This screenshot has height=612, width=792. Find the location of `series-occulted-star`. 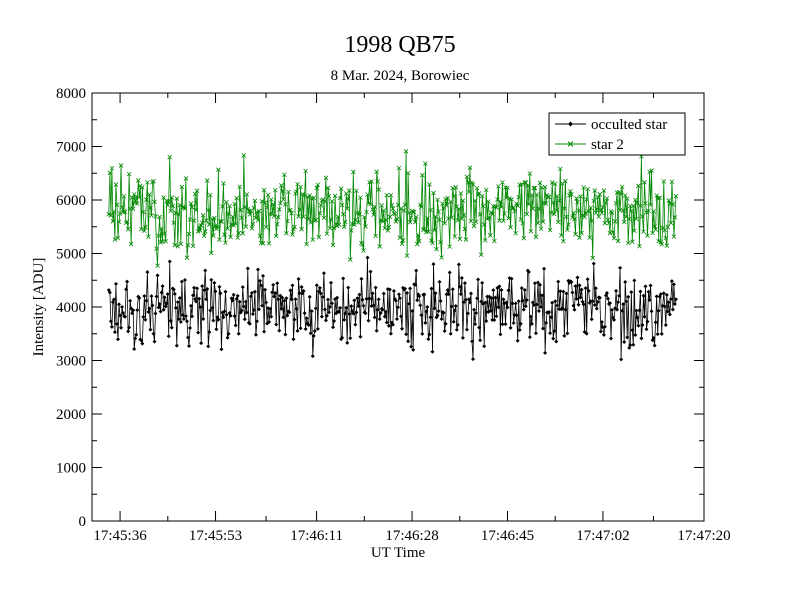

series-occulted-star is located at coordinates (392, 308).